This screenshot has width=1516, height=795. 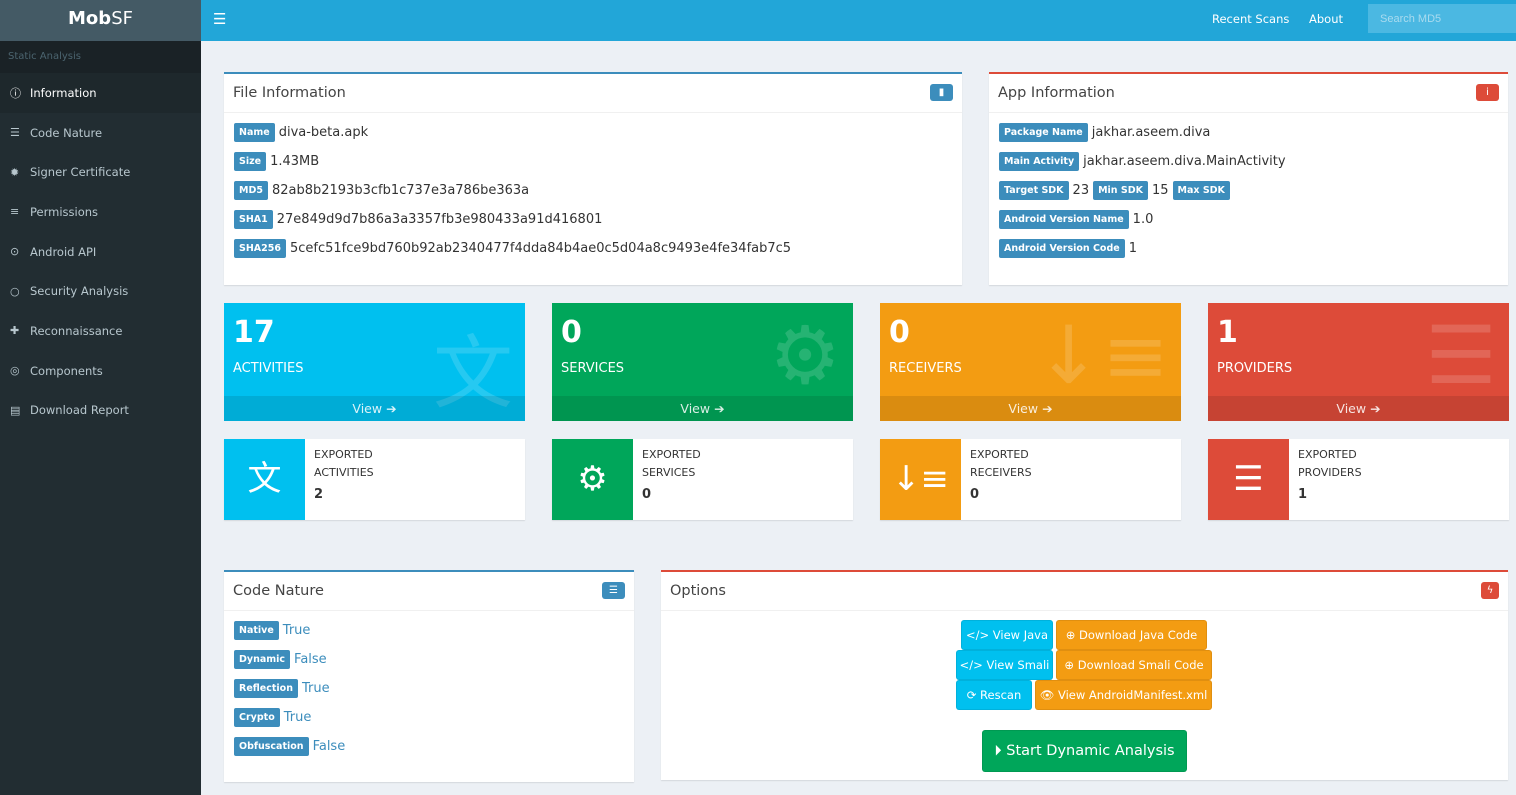 What do you see at coordinates (1123, 695) in the screenshot?
I see `view-android-manifest-button: 👁 View AndroidManifest.xml` at bounding box center [1123, 695].